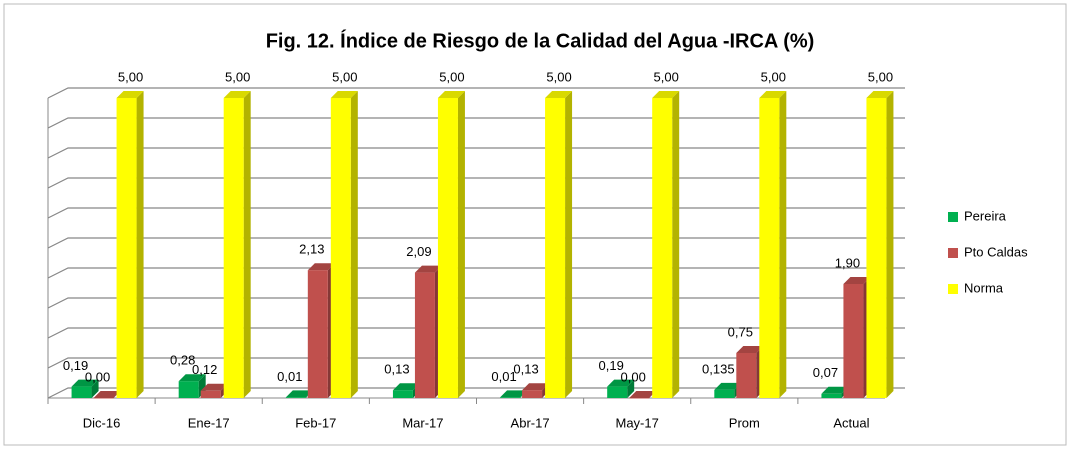 The width and height of the screenshot is (1071, 455). Describe the element at coordinates (102, 422) in the screenshot. I see `x-tick-label: Dic-16` at that location.